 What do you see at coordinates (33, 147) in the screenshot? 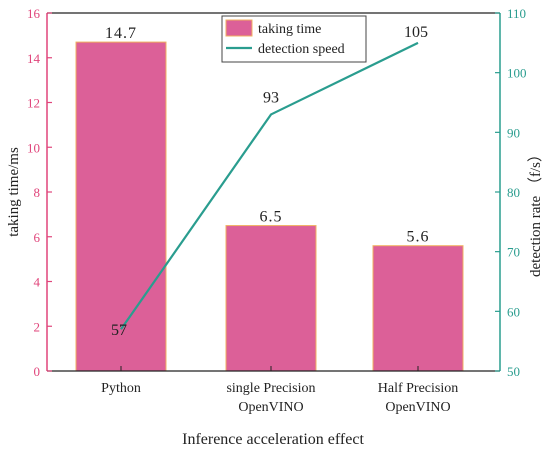
I see `left-tick-label-5: 10` at bounding box center [33, 147].